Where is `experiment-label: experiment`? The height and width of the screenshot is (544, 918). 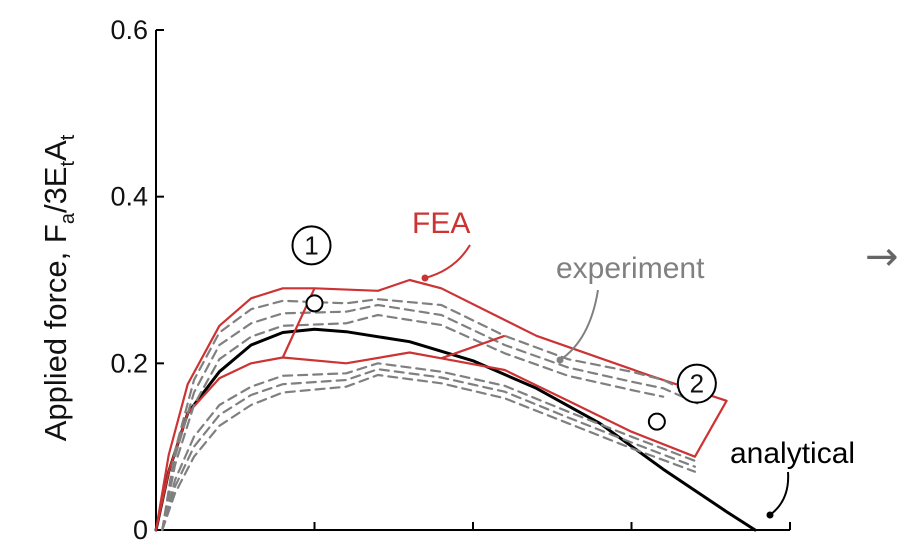
experiment-label: experiment is located at coordinates (630, 268).